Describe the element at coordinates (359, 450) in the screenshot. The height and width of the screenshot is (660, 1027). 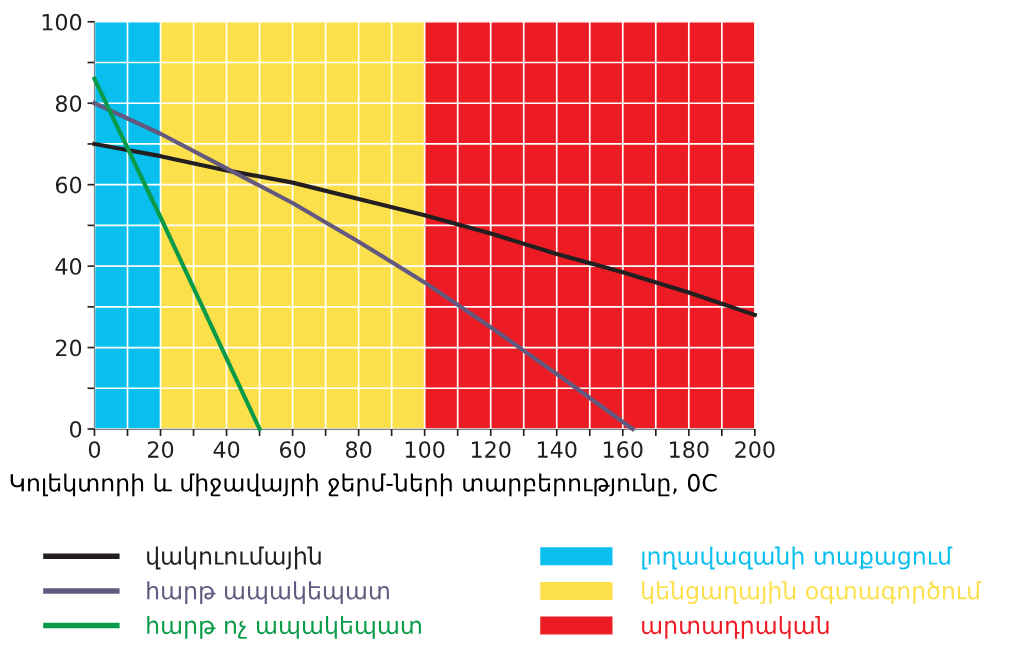
I see `x-tick-label: 80` at that location.